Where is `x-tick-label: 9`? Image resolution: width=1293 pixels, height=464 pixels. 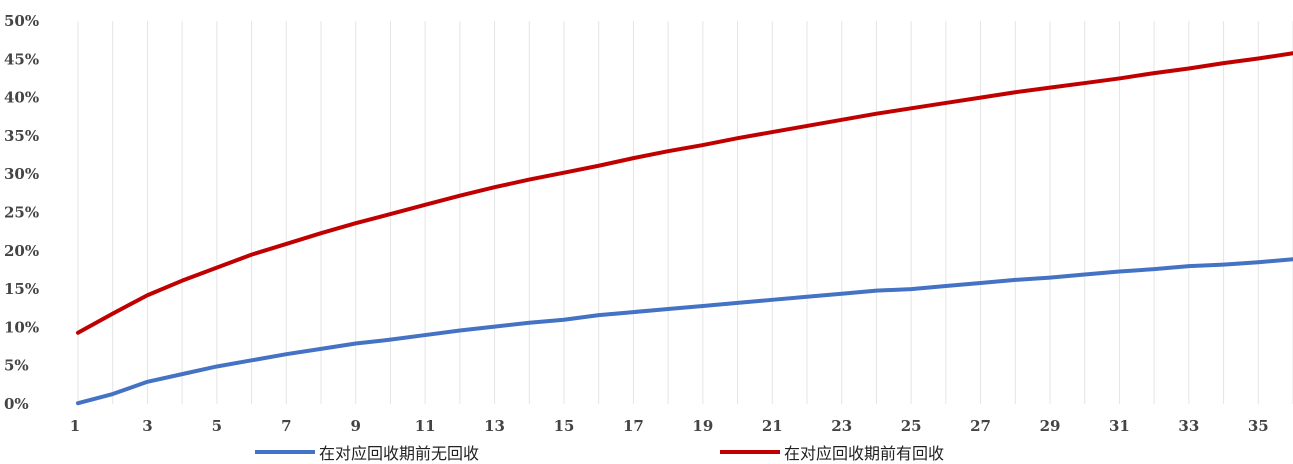
x-tick-label: 9 is located at coordinates (355, 426).